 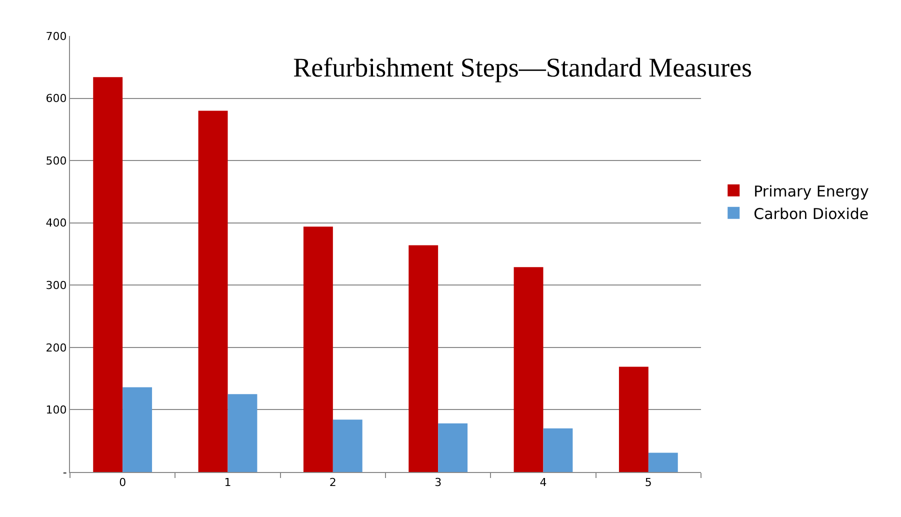 What do you see at coordinates (648, 483) in the screenshot?
I see `x-tick-label: 5` at bounding box center [648, 483].